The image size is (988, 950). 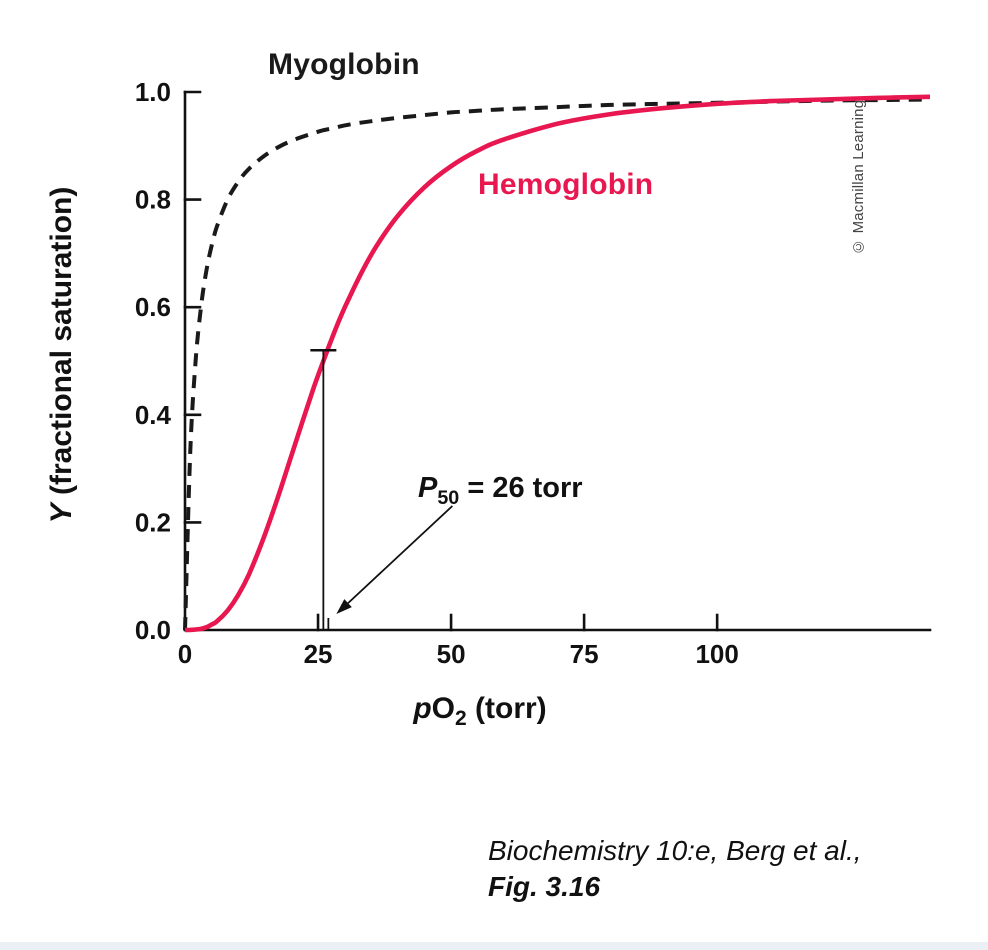 What do you see at coordinates (443, 708) in the screenshot?
I see `x-axis-text: O` at bounding box center [443, 708].